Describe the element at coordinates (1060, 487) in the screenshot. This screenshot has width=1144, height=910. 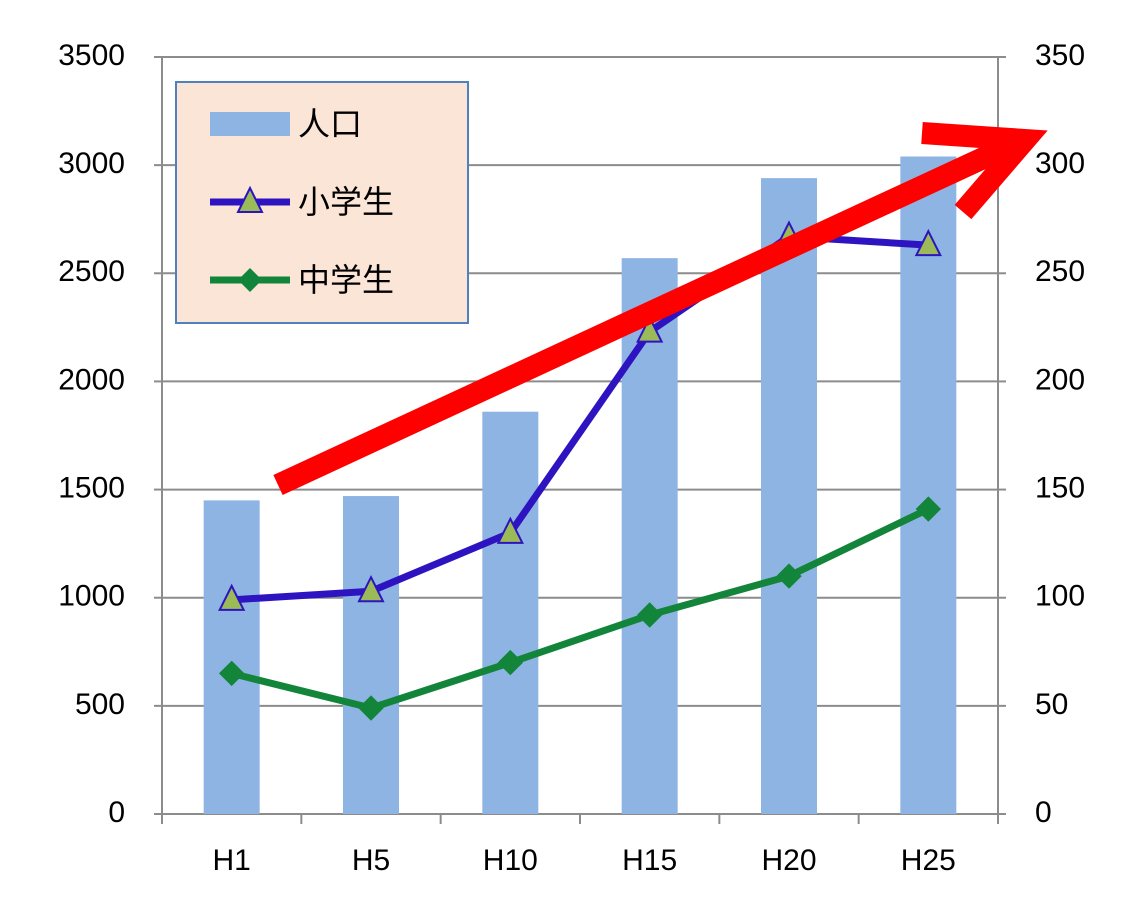
I see `y2-tick-label: 150` at that location.